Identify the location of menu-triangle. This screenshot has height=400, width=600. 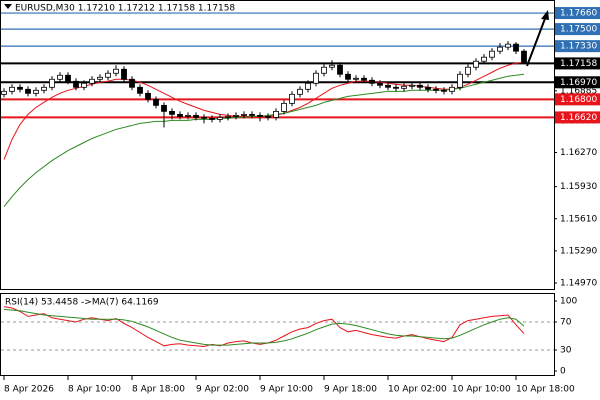
(8, 6).